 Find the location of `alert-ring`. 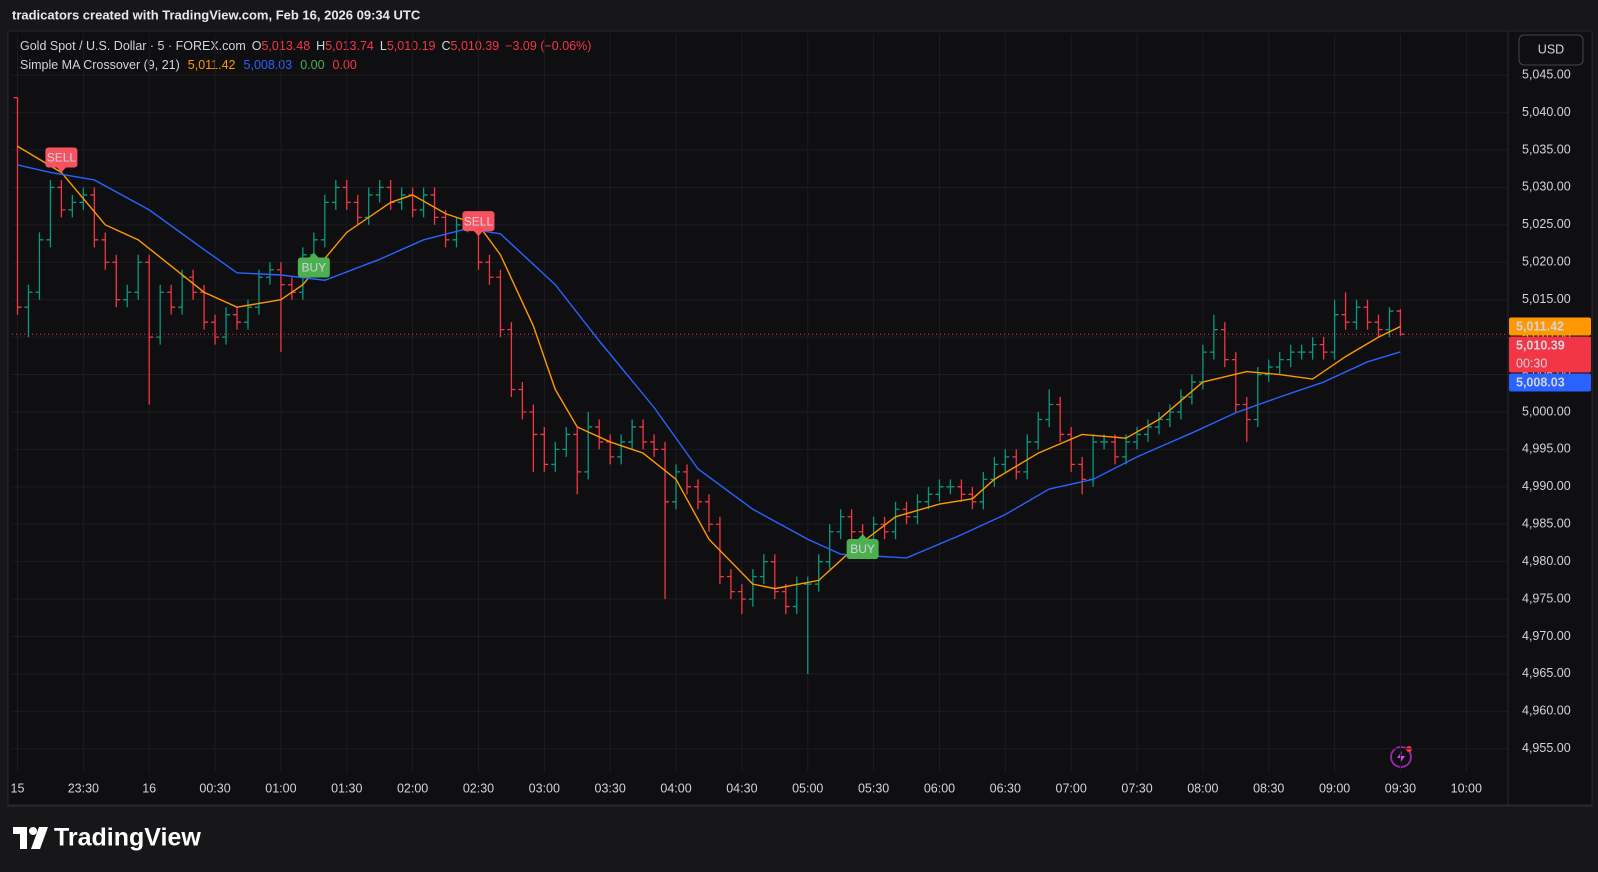

alert-ring is located at coordinates (1401, 757).